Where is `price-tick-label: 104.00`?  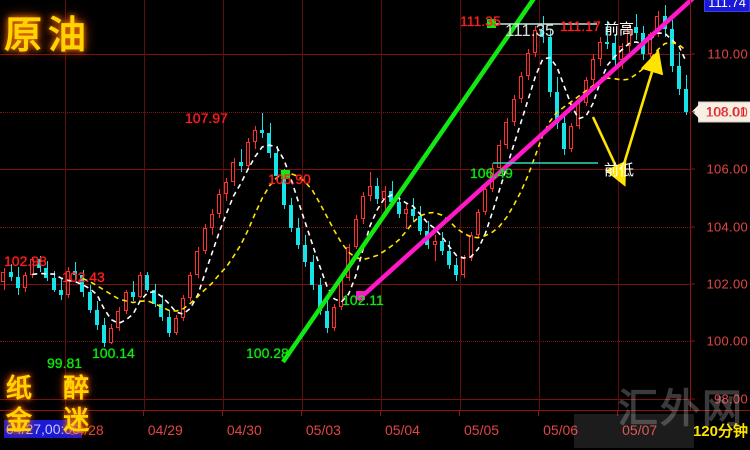
price-tick-label: 104.00 is located at coordinates (727, 226).